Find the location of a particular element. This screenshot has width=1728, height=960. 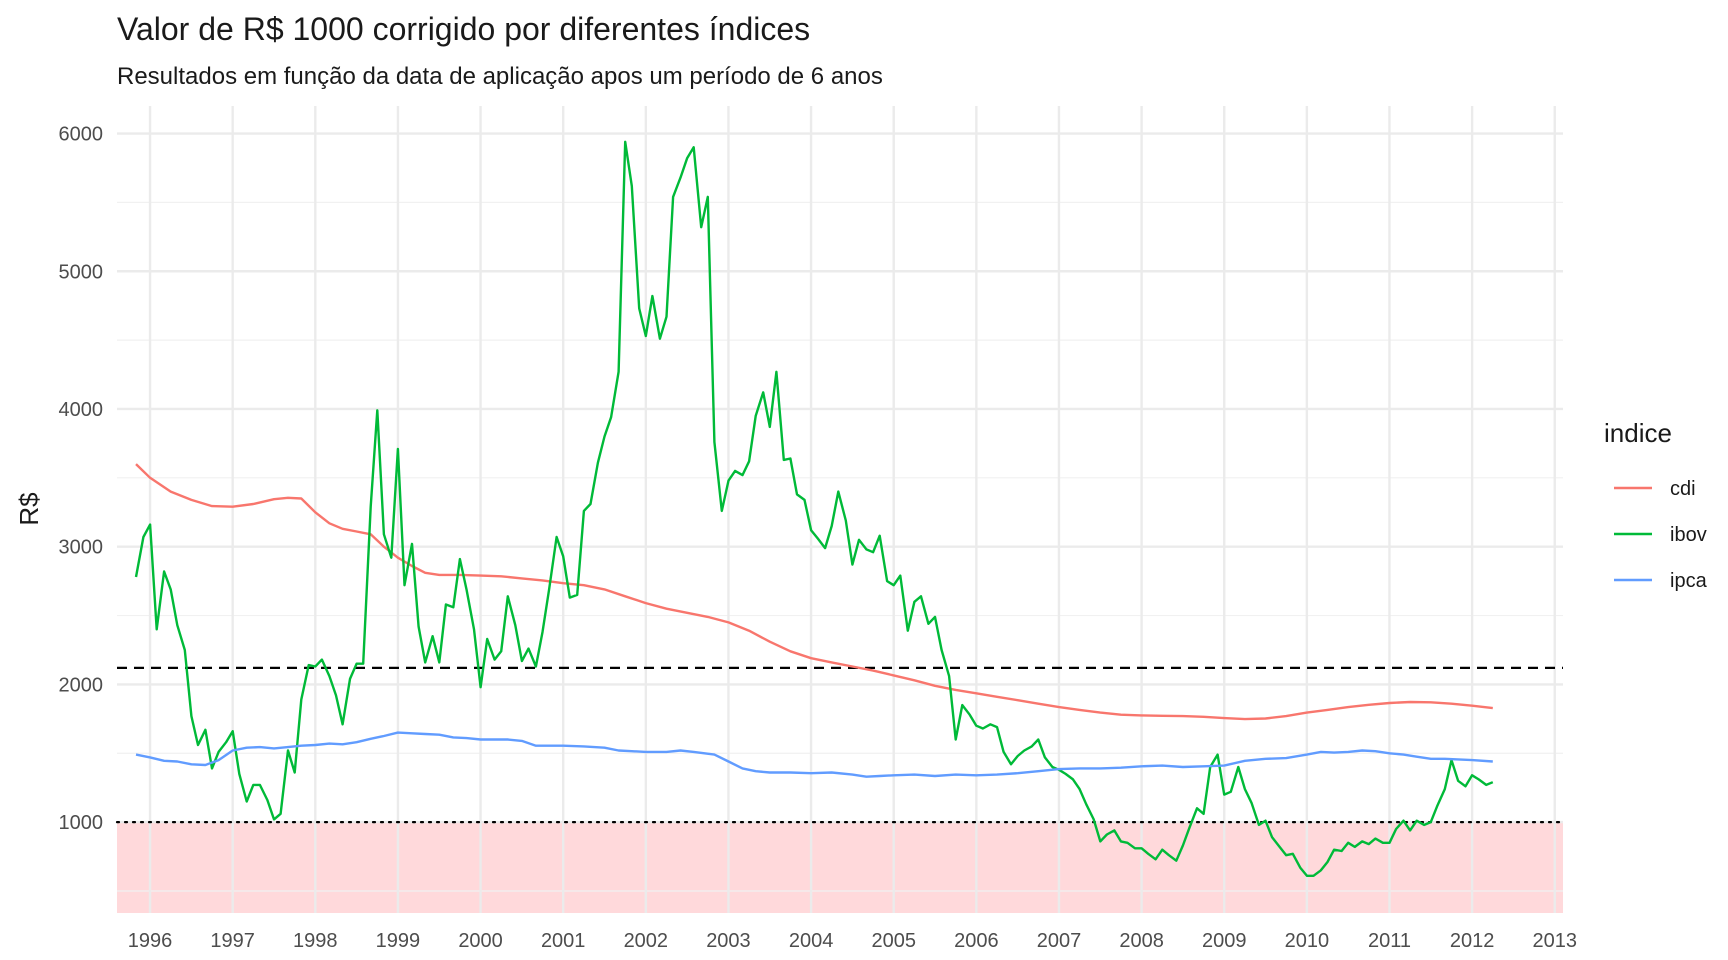

x-tick-label: 2011 is located at coordinates (1389, 941).